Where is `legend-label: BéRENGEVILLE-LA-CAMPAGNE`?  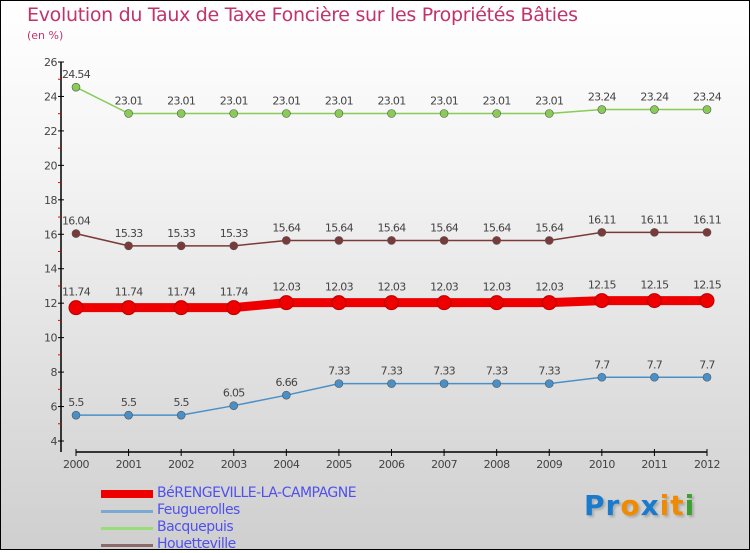 legend-label: BéRENGEVILLE-LA-CAMPAGNE is located at coordinates (257, 493).